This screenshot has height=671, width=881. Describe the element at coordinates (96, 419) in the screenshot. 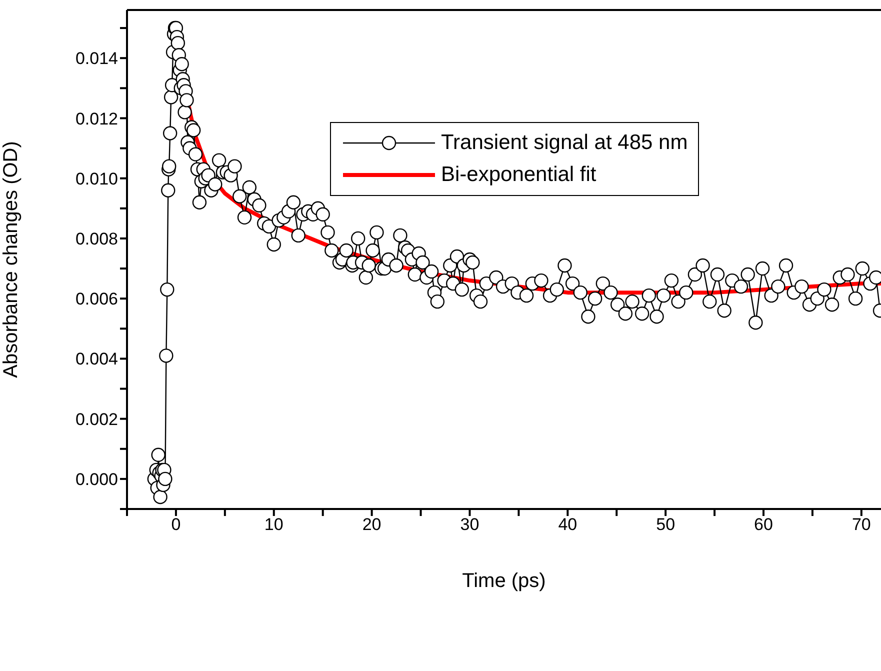

I see `y-tick-label: 0.002` at that location.